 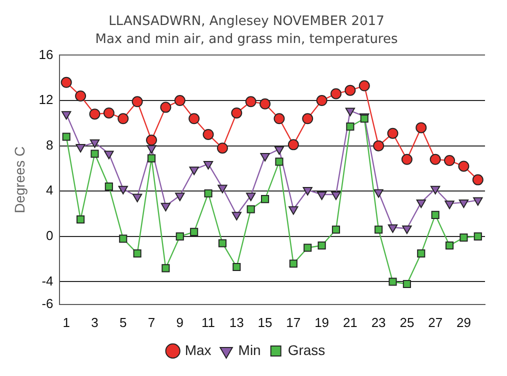 I want to click on y-tick-label: 8, so click(x=50, y=144).